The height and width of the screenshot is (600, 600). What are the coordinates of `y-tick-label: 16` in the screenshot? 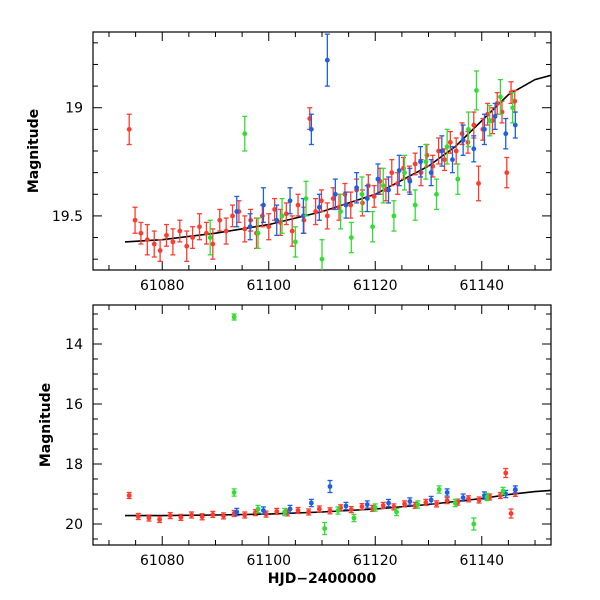 It's located at (74, 405).